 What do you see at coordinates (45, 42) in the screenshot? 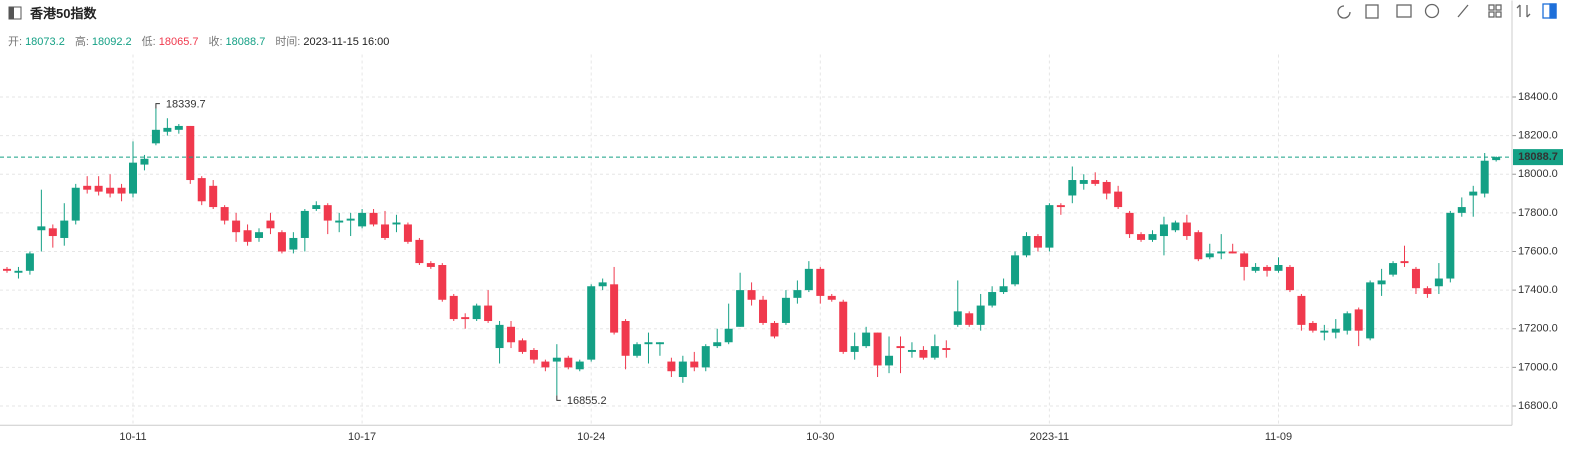
I see `info-value: 18073.2` at bounding box center [45, 42].